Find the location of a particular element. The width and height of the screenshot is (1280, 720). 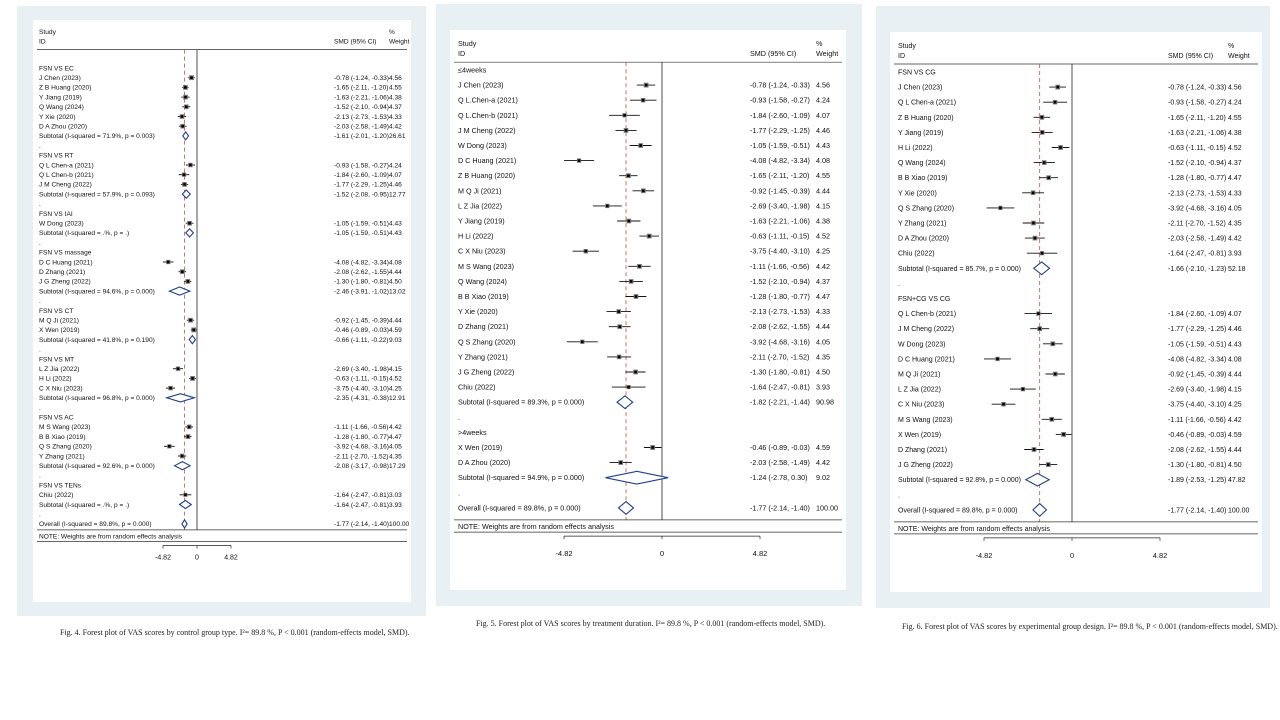

weight-value: 100.00 is located at coordinates (1239, 510).